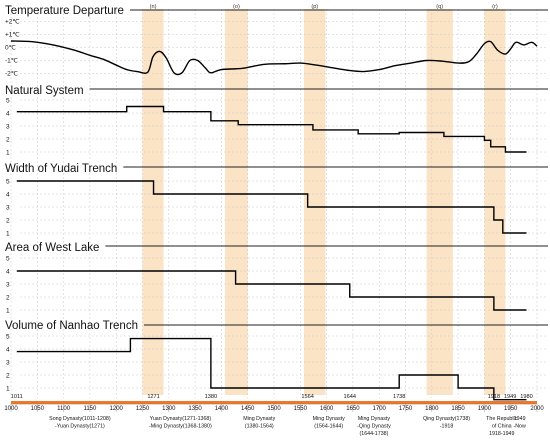 The height and width of the screenshot is (443, 550). Describe the element at coordinates (274, 409) in the screenshot. I see `axis-tick-label: 1500` at that location.